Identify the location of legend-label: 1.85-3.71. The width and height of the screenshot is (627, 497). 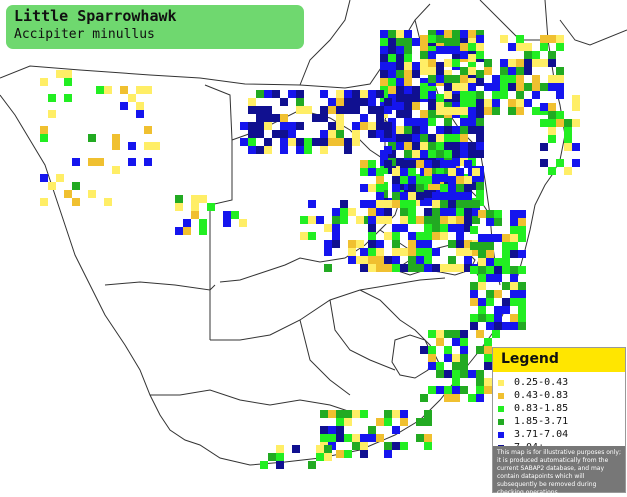
(541, 421).